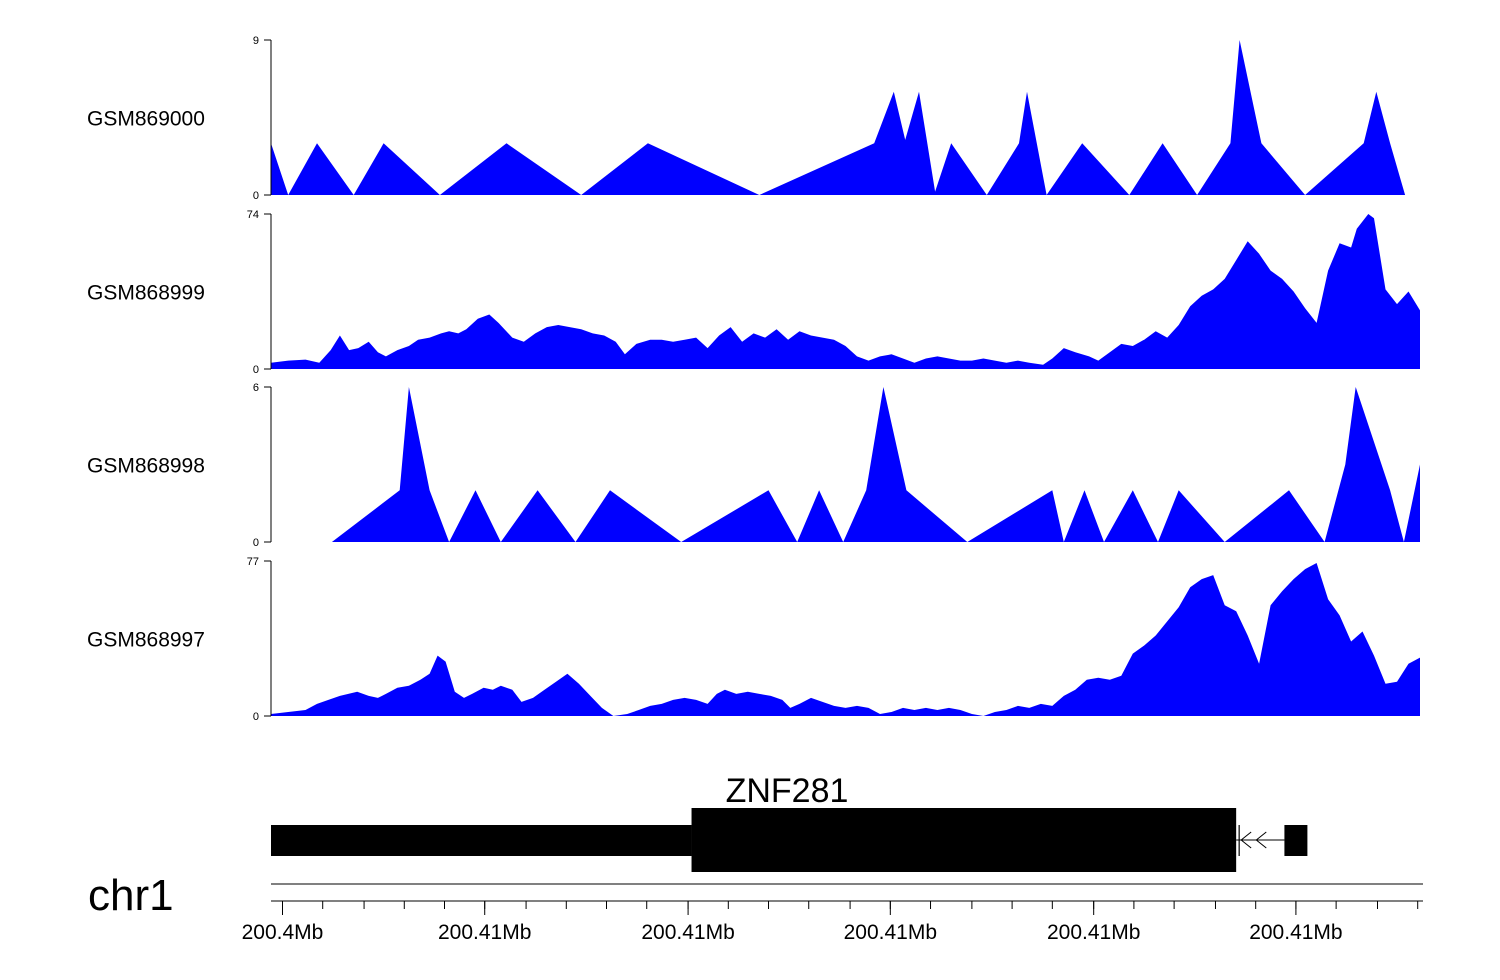 The height and width of the screenshot is (980, 1500). Describe the element at coordinates (283, 932) in the screenshot. I see `x-tick-label: 200.4Mb` at that location.